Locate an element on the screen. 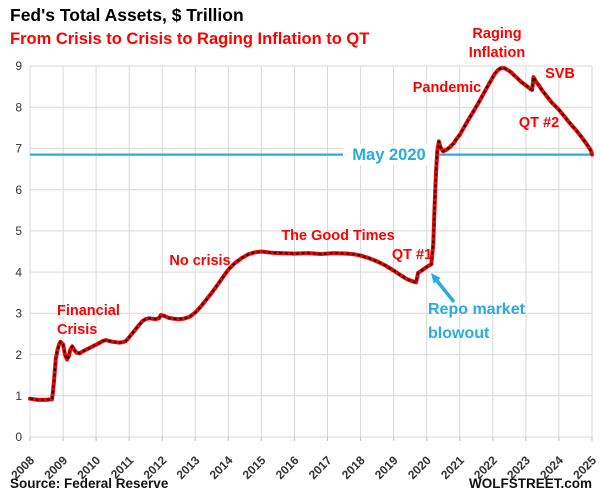  annotation-line: blowout is located at coordinates (459, 333).